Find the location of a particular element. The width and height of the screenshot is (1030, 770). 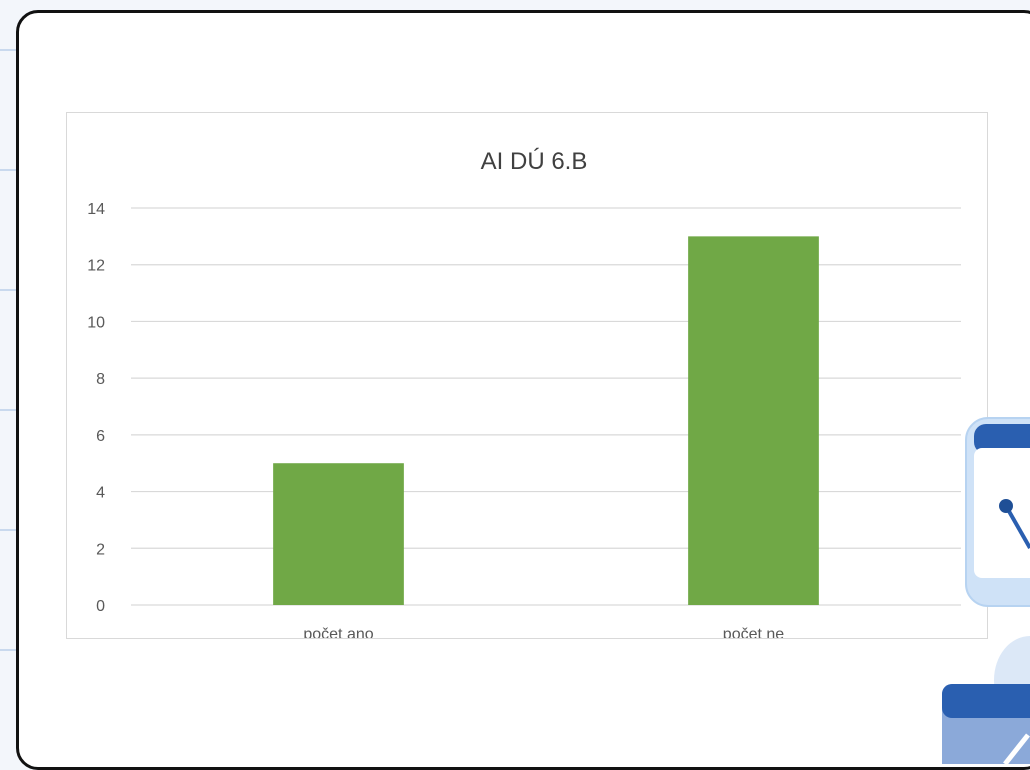

y-tick-label: 8 is located at coordinates (100, 379).